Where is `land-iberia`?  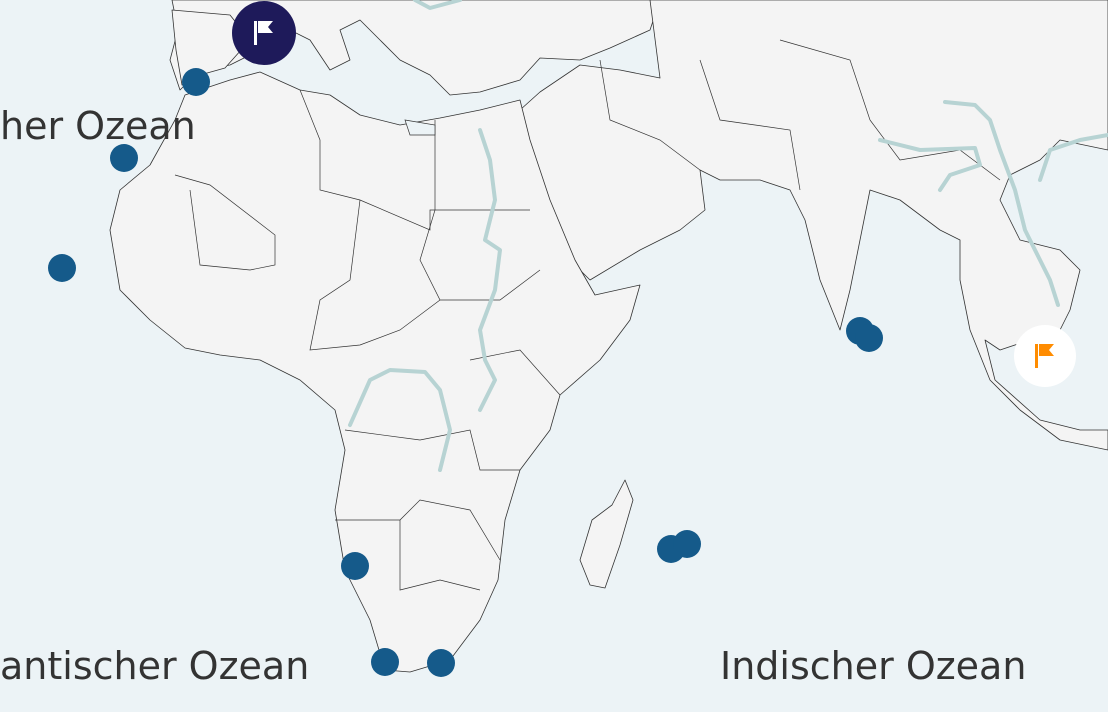
land-iberia is located at coordinates (211, 47).